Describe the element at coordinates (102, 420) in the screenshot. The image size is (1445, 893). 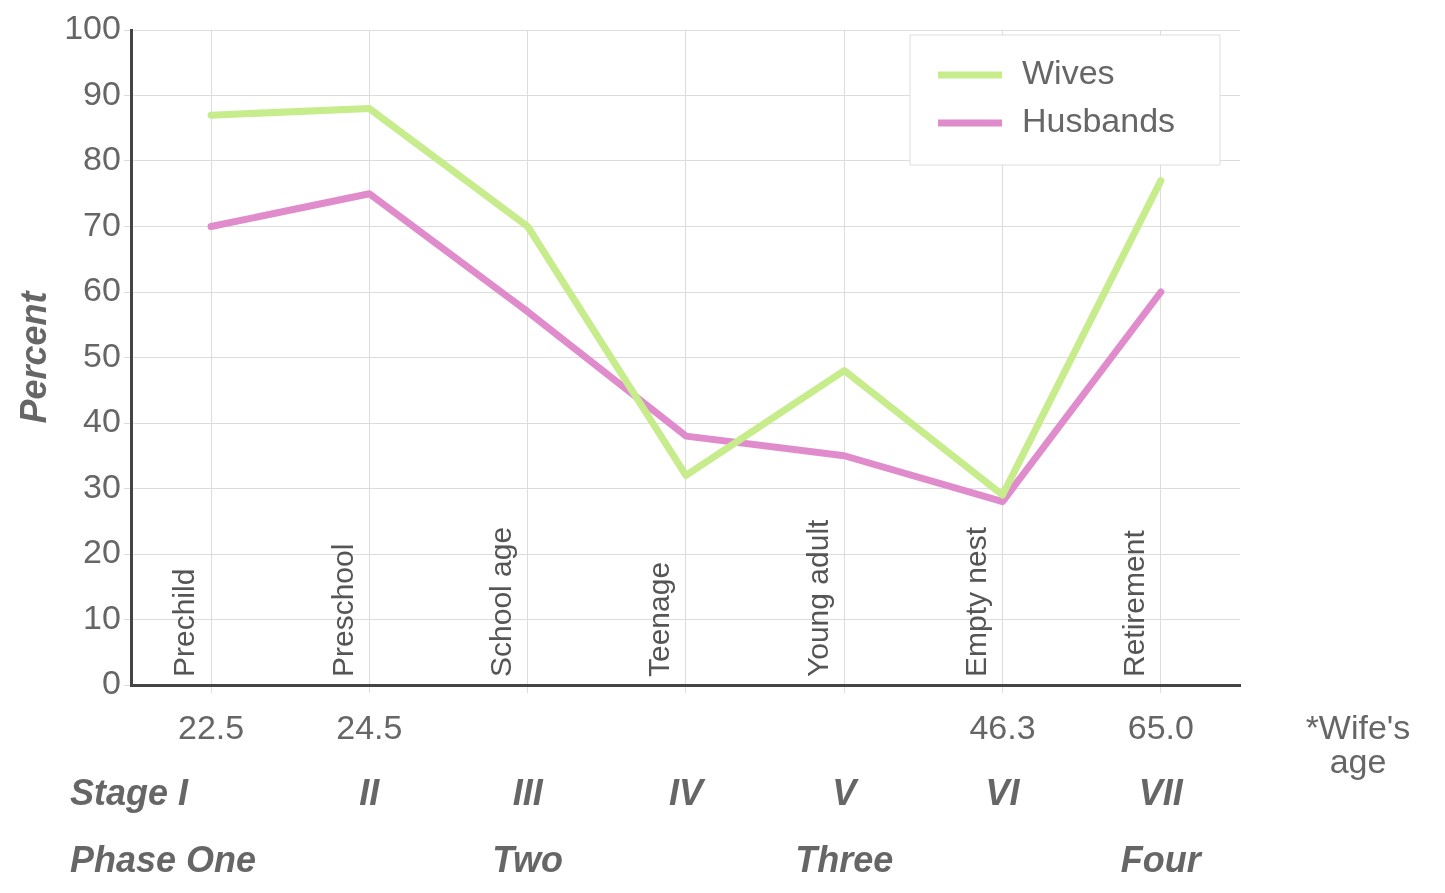
I see `y-tick-label: 40` at that location.